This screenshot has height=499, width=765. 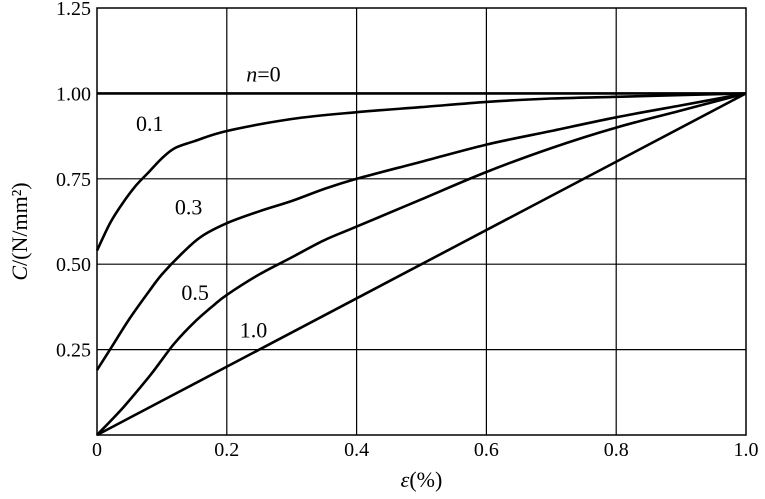 I want to click on curve-label: n=0, so click(x=263, y=73).